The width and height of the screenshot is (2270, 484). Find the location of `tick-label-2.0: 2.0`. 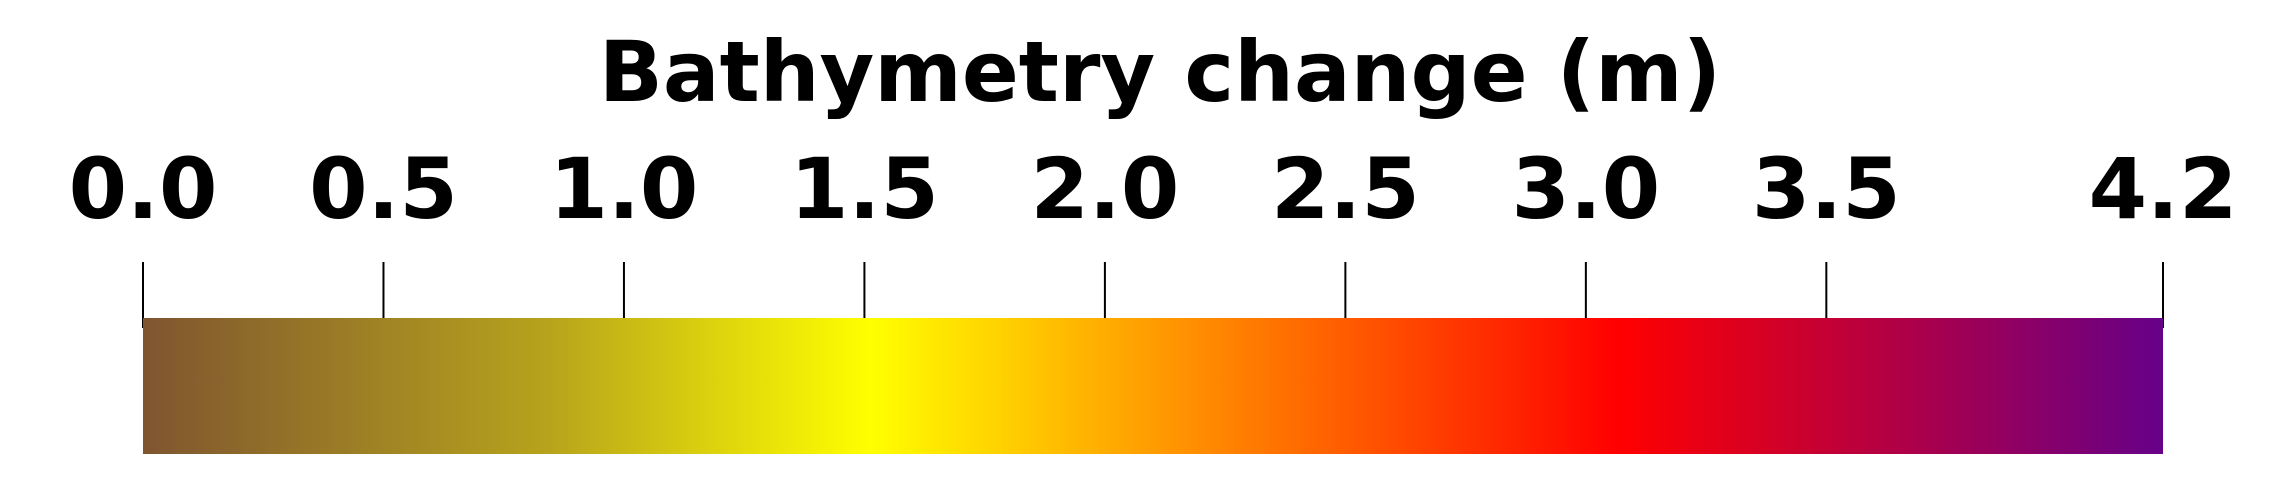

tick-label-2.0: 2.0 is located at coordinates (1104, 189).